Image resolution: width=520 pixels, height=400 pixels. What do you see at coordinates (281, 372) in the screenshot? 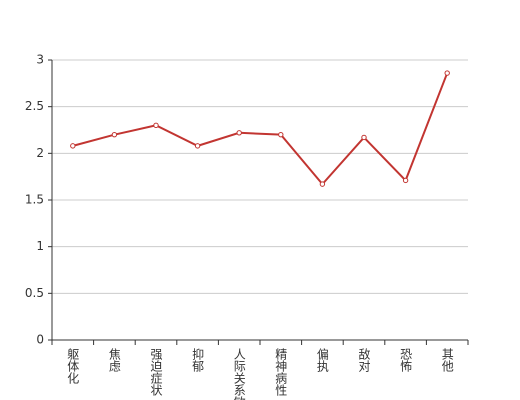
I see `x-tick-label: 精神病性` at bounding box center [281, 372].